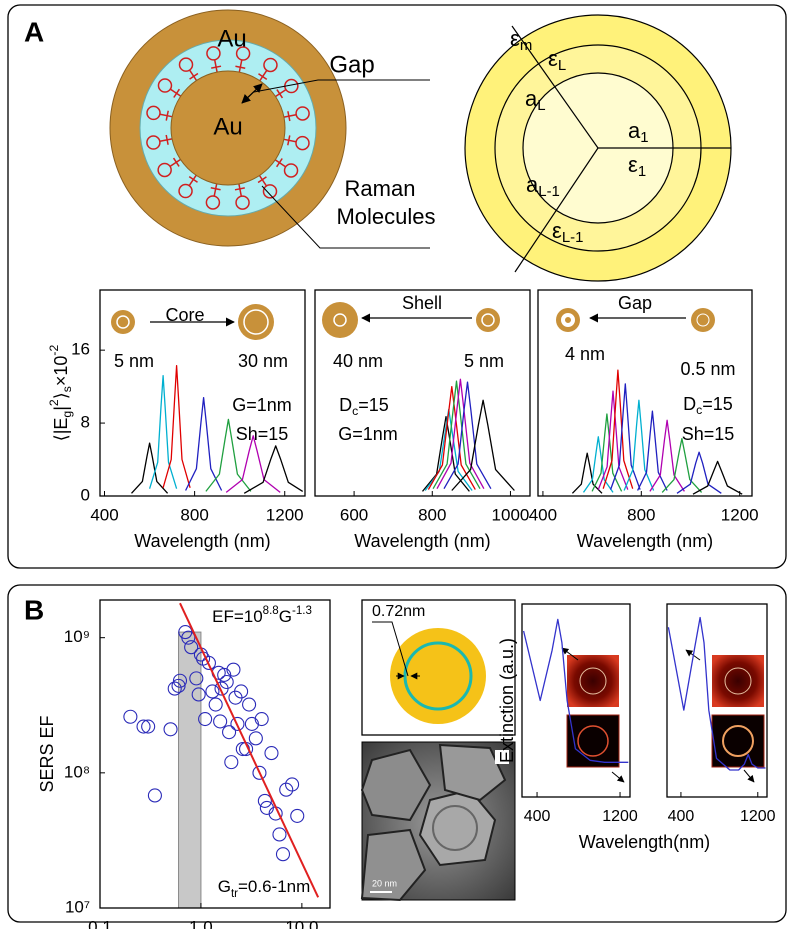 Image resolution: width=793 pixels, height=929 pixels. Describe the element at coordinates (422, 303) in the screenshot. I see `annotation: Shell` at that location.